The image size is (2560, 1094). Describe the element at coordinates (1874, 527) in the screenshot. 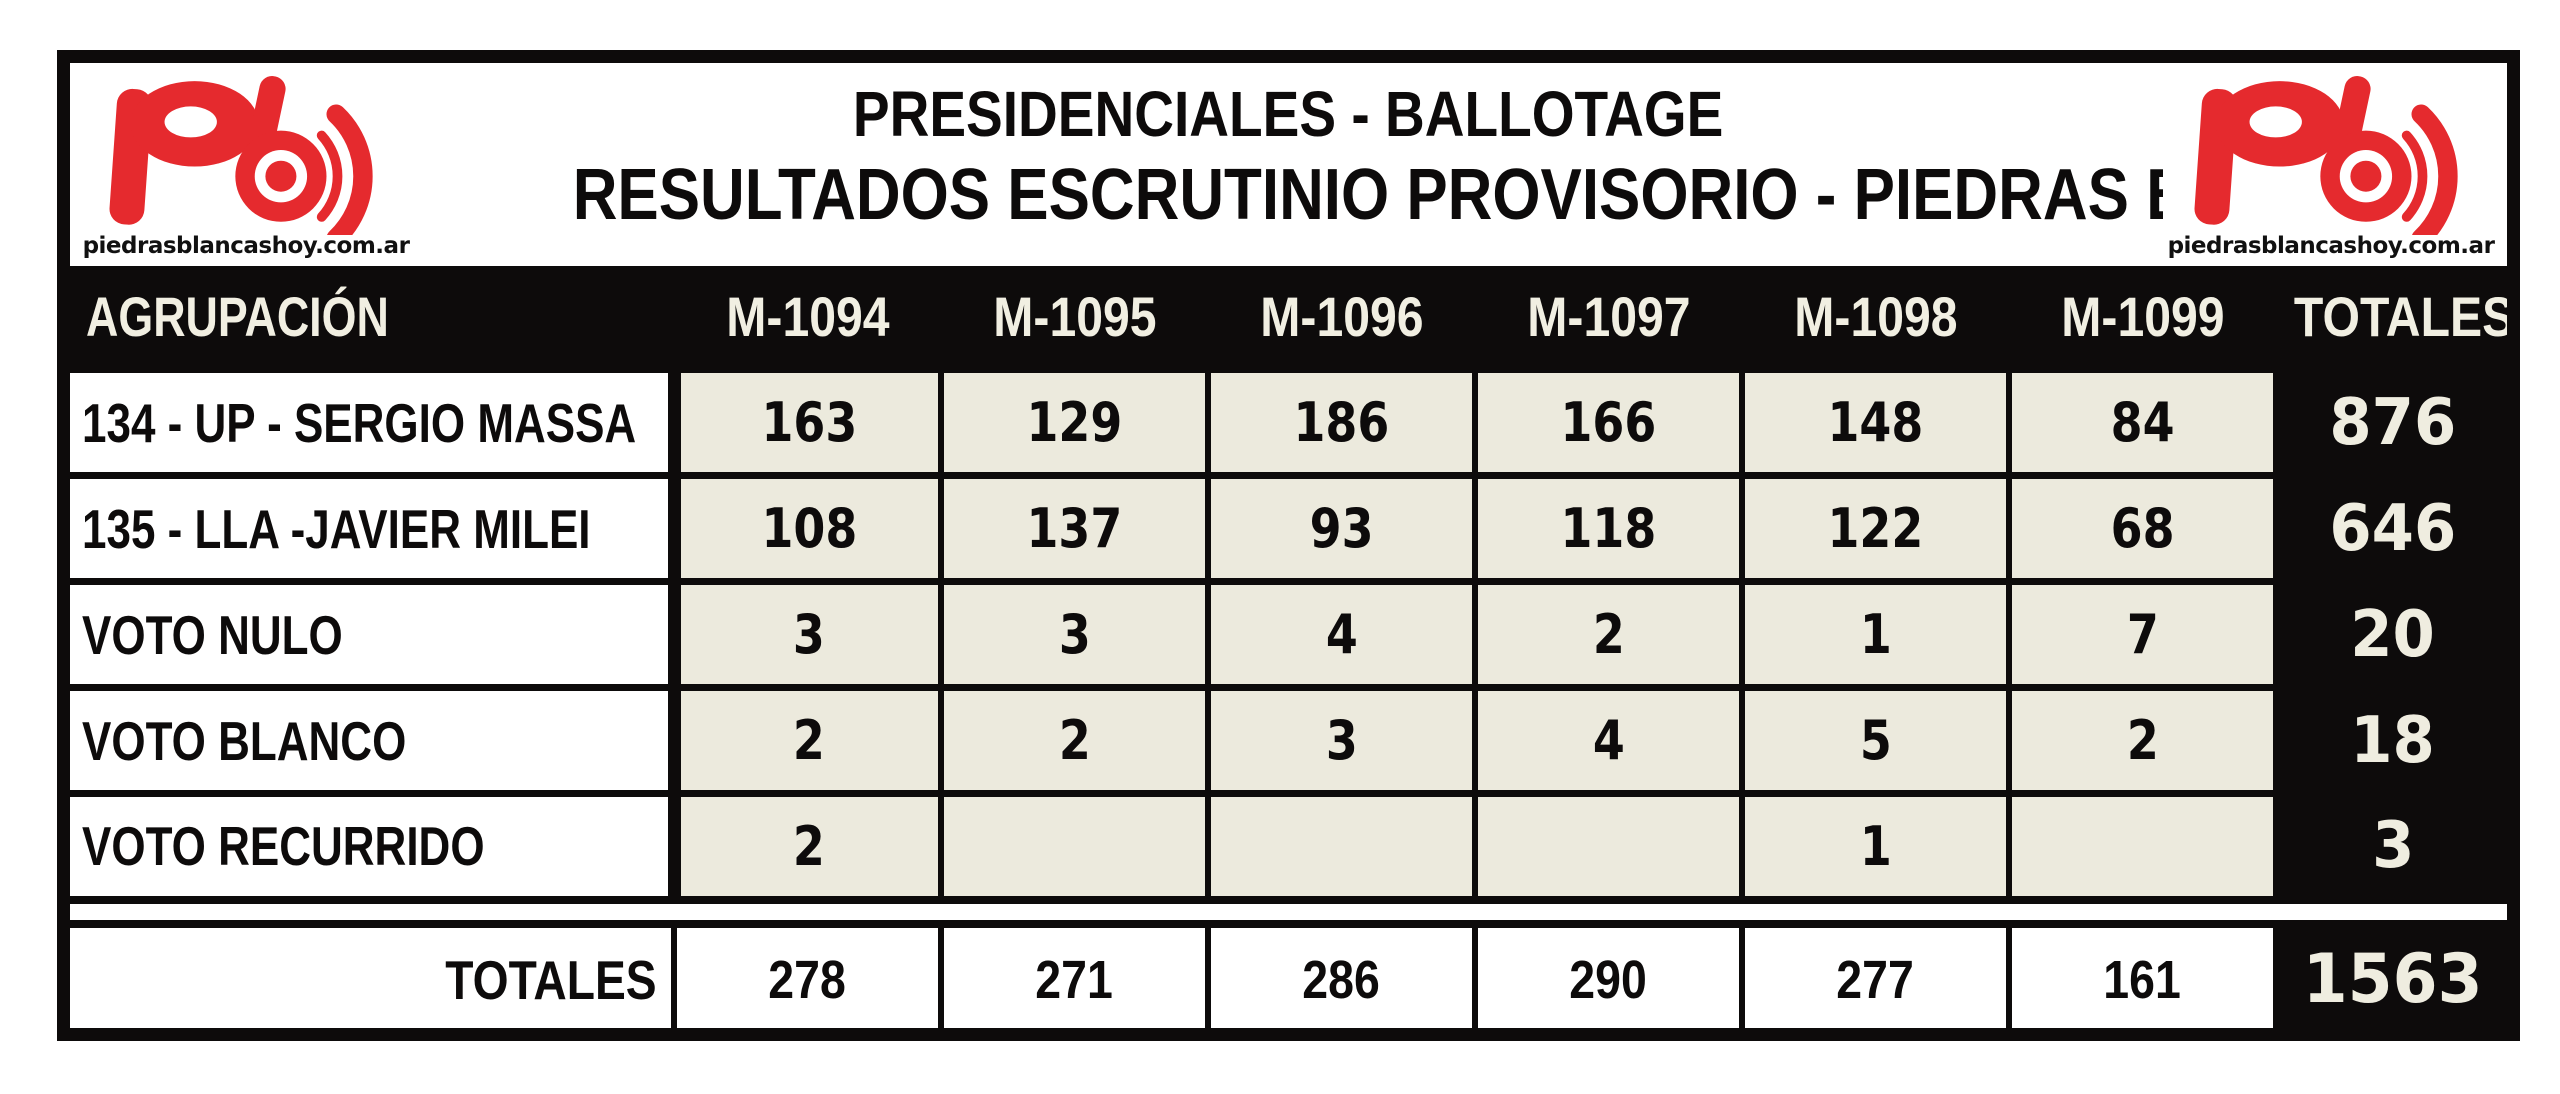

I see `value-cell: 122` at that location.